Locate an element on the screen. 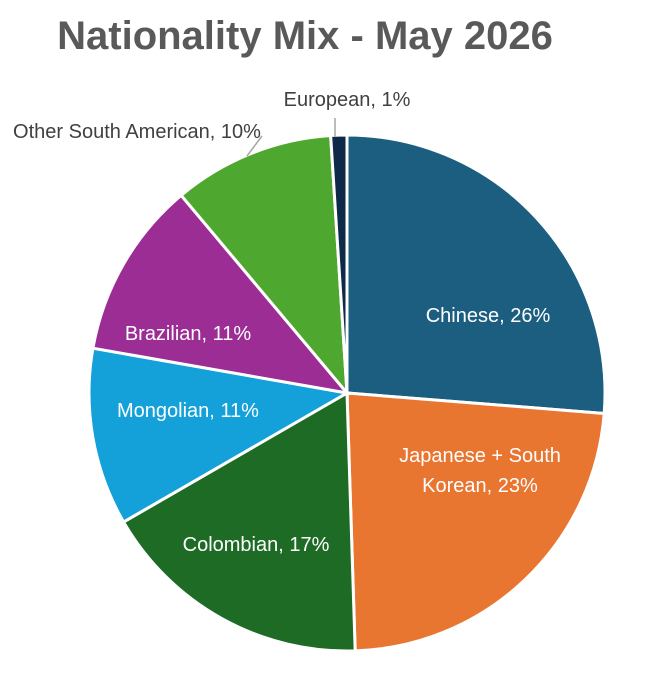  leader-line is located at coordinates (254, 146).